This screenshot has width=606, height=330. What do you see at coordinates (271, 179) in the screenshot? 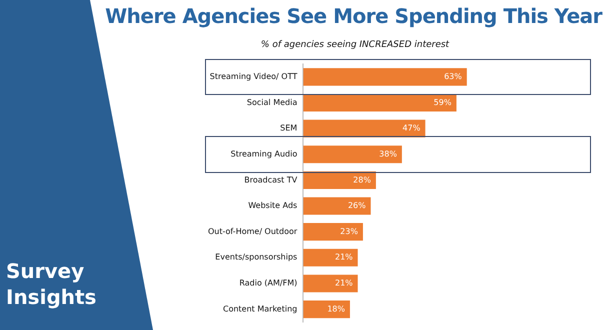
I see `y-tick-label: Broadcast TV` at bounding box center [271, 179].